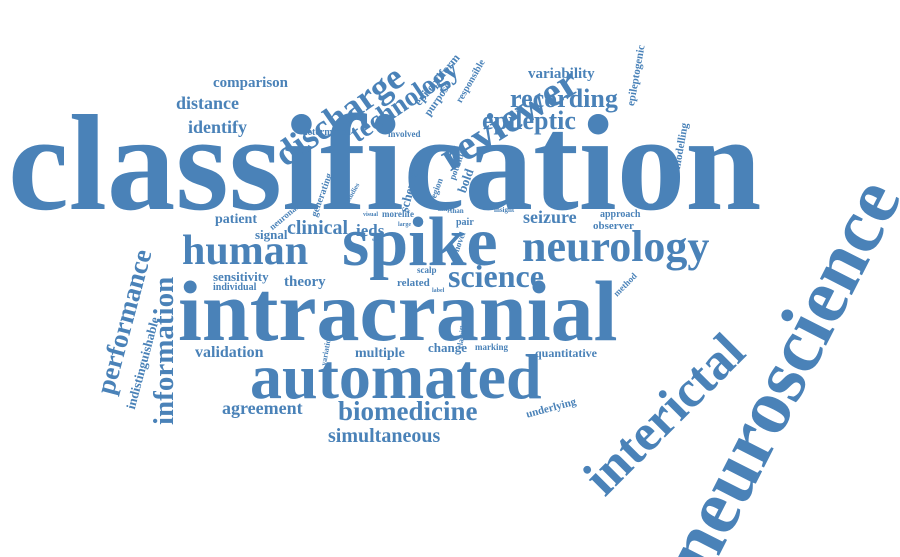 This screenshot has width=900, height=557. I want to click on word-recording: recording, so click(564, 98).